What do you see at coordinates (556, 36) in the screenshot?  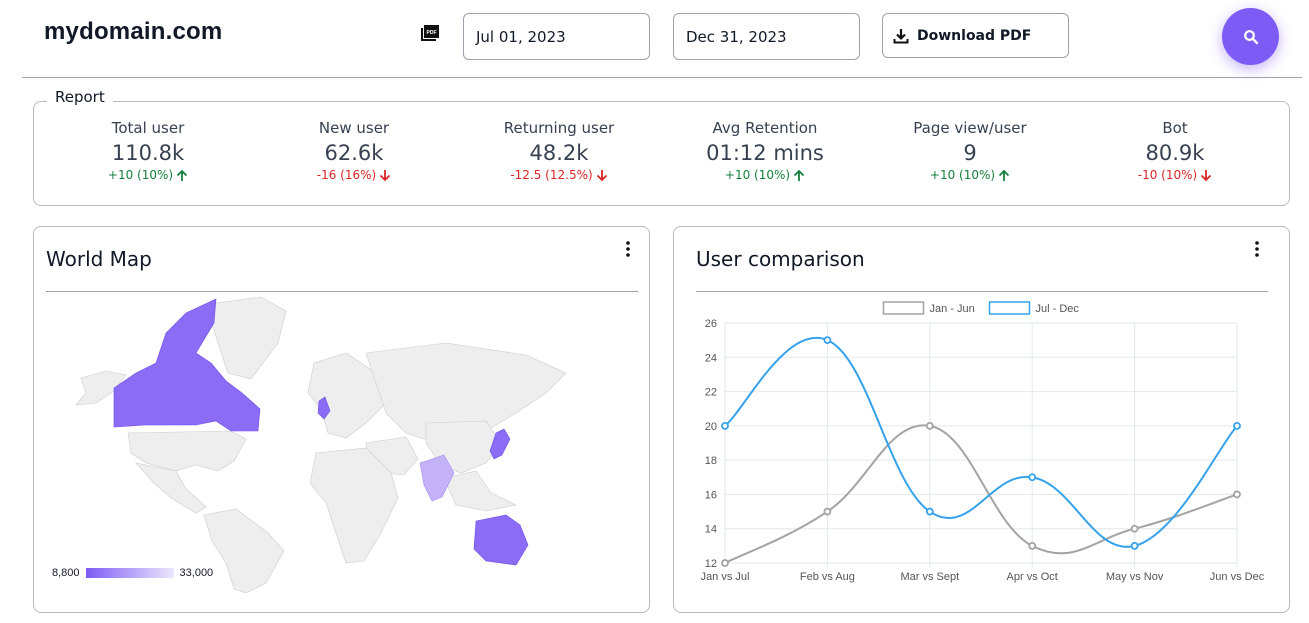 I see `start-date-input: Jul 01, 2023` at bounding box center [556, 36].